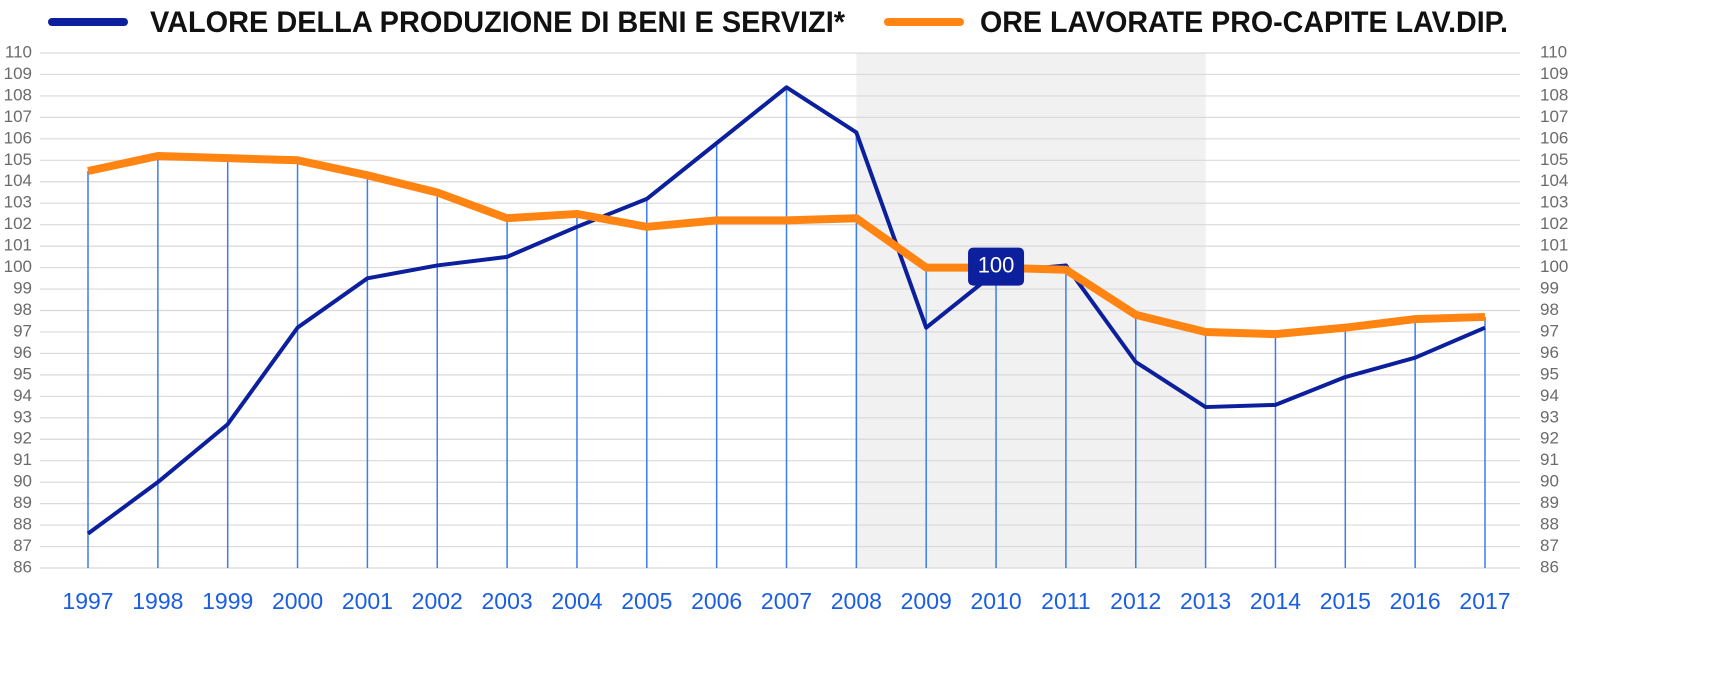 The image size is (1719, 673). What do you see at coordinates (367, 601) in the screenshot?
I see `x-tick-label: 2001` at bounding box center [367, 601].